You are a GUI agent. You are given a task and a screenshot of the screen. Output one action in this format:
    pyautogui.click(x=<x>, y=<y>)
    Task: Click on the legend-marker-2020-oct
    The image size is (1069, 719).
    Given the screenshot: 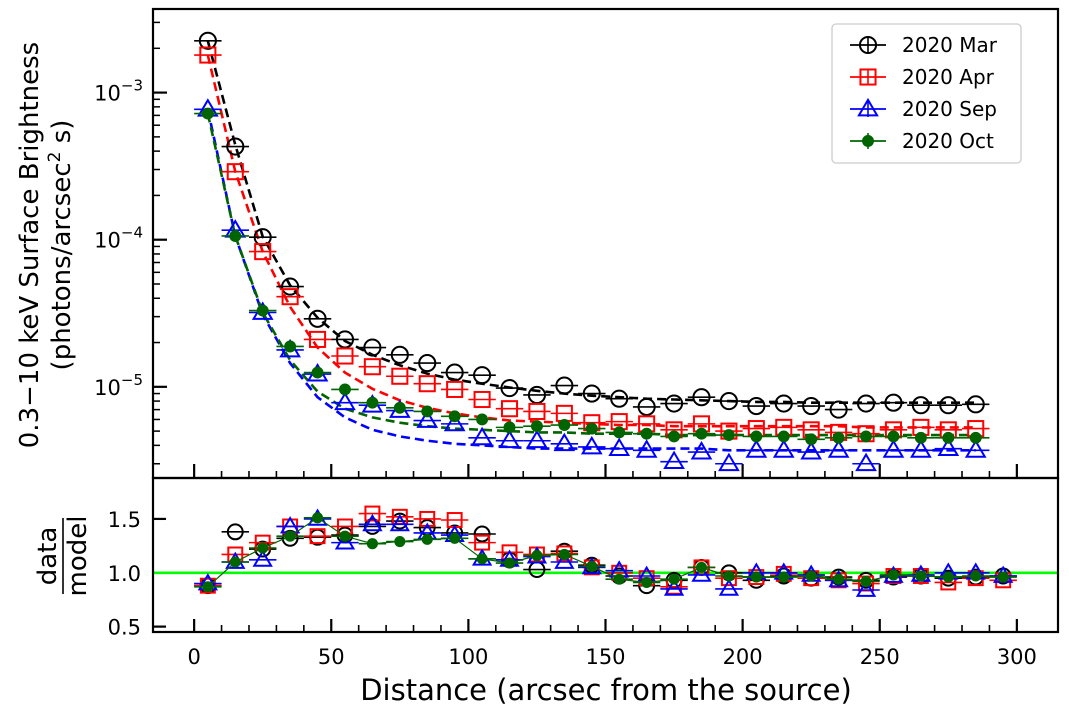 What is the action you would take?
    pyautogui.click(x=868, y=141)
    